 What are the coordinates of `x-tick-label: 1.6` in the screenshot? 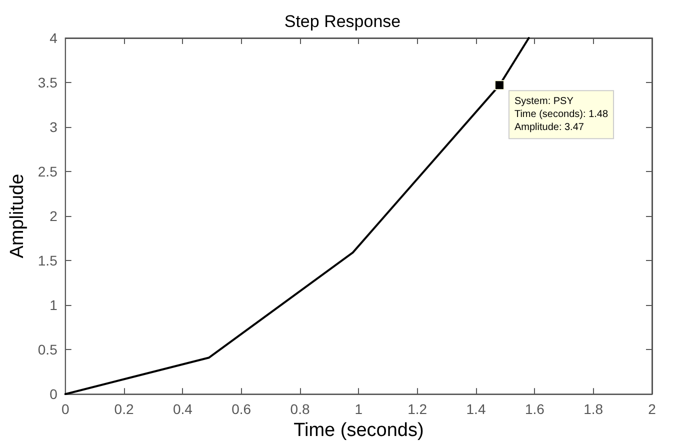 It's located at (534, 409).